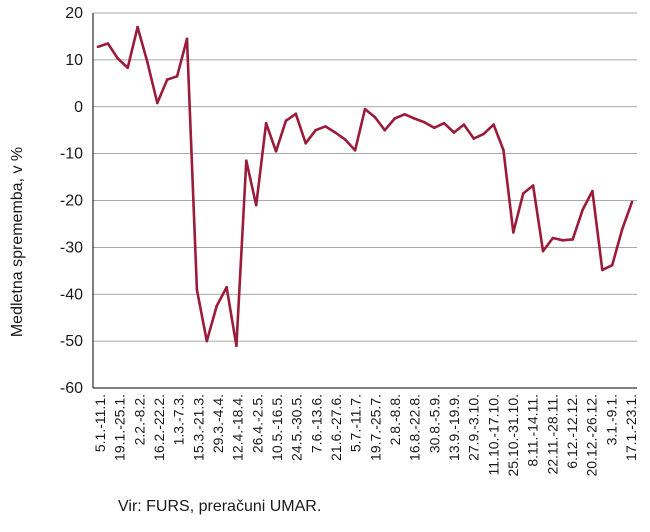  Describe the element at coordinates (375, 427) in the screenshot. I see `x-tick-label: 19.7.-25.7.` at that location.